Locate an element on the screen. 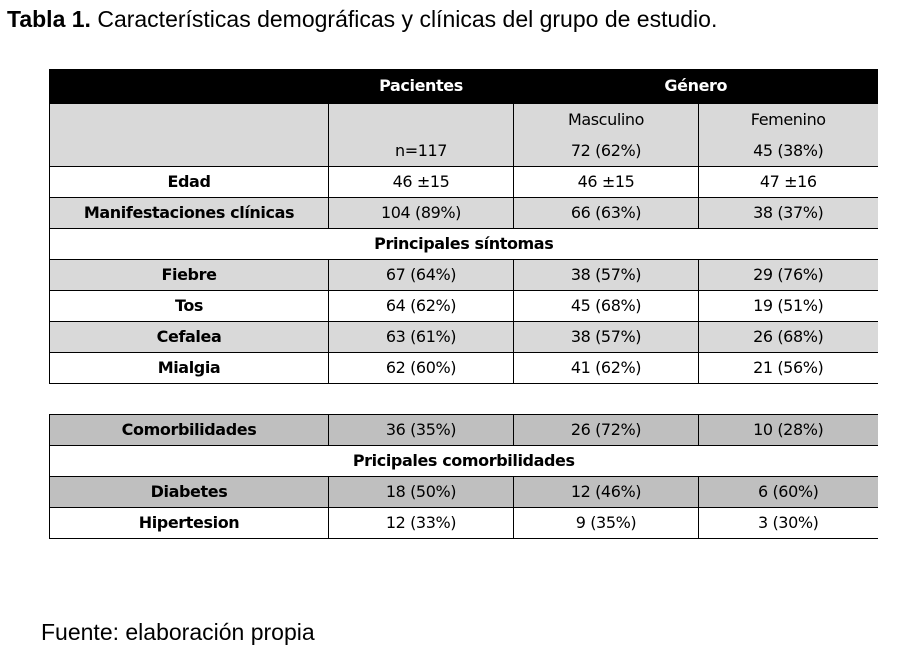  section-title-comorbidities: Pricipales comorbilidades is located at coordinates (463, 461).